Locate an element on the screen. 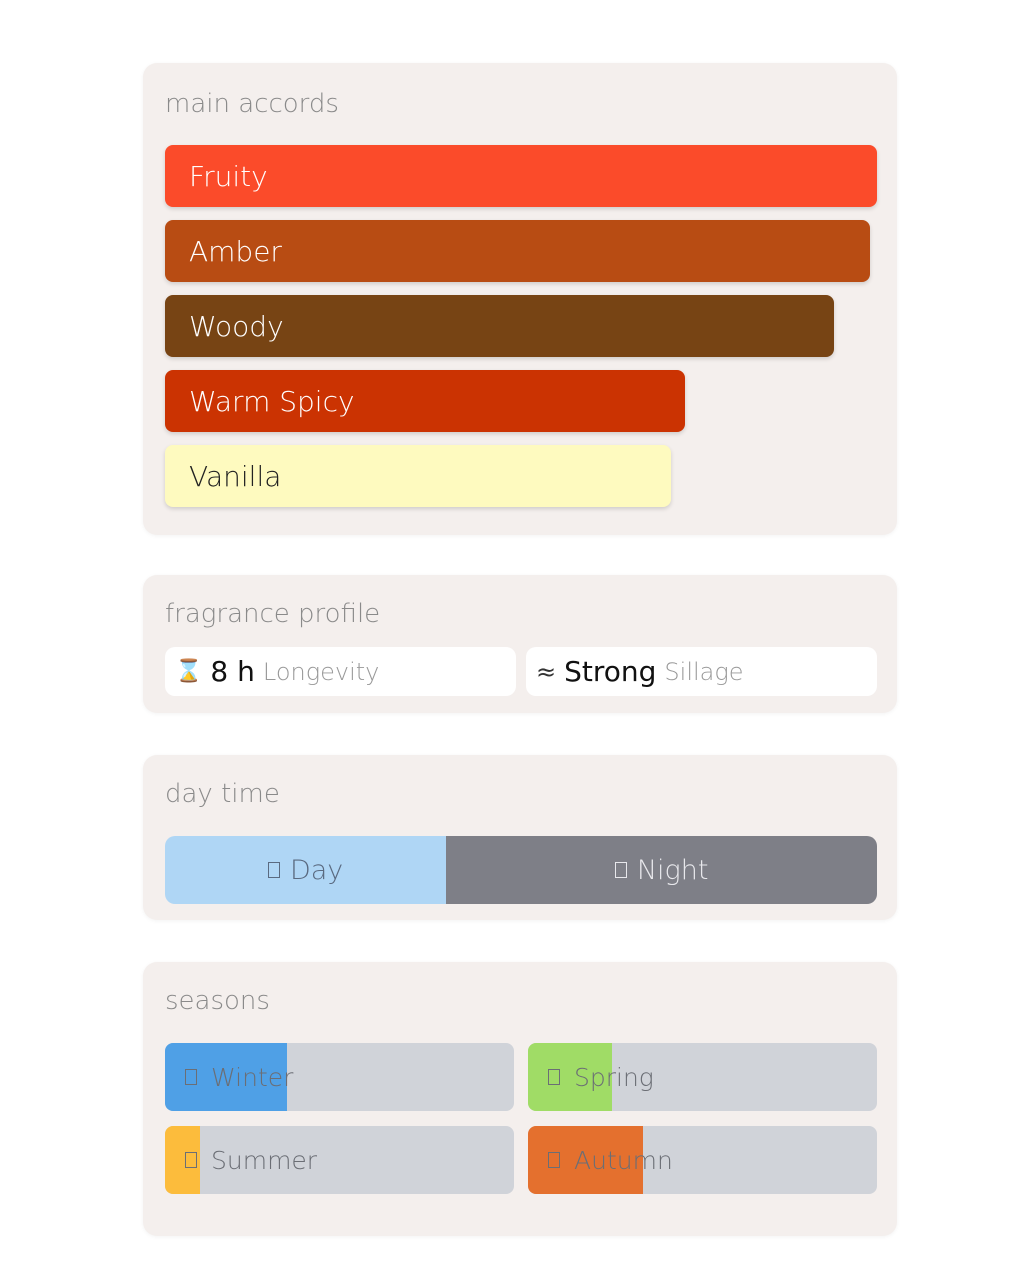  longevity-pill: ⌛ 8 h Longevity is located at coordinates (340, 671).